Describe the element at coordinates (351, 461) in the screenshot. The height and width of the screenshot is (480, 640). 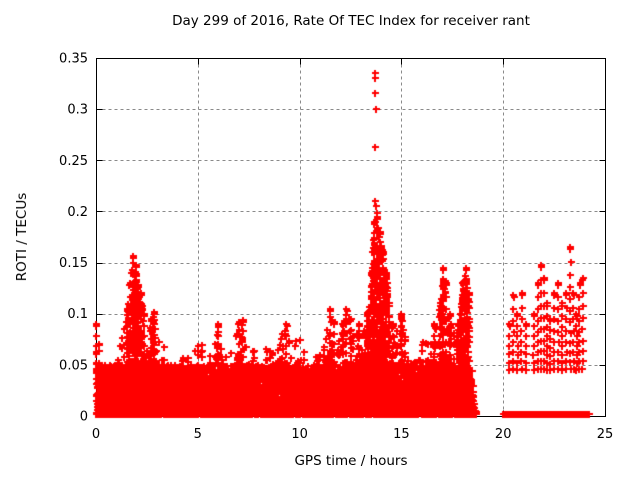
I see `x-axis-title: GPS time / hours` at that location.